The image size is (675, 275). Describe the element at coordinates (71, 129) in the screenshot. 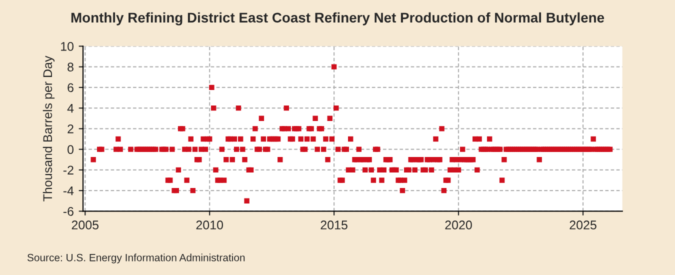

I see `y-tick-label: 2` at that location.